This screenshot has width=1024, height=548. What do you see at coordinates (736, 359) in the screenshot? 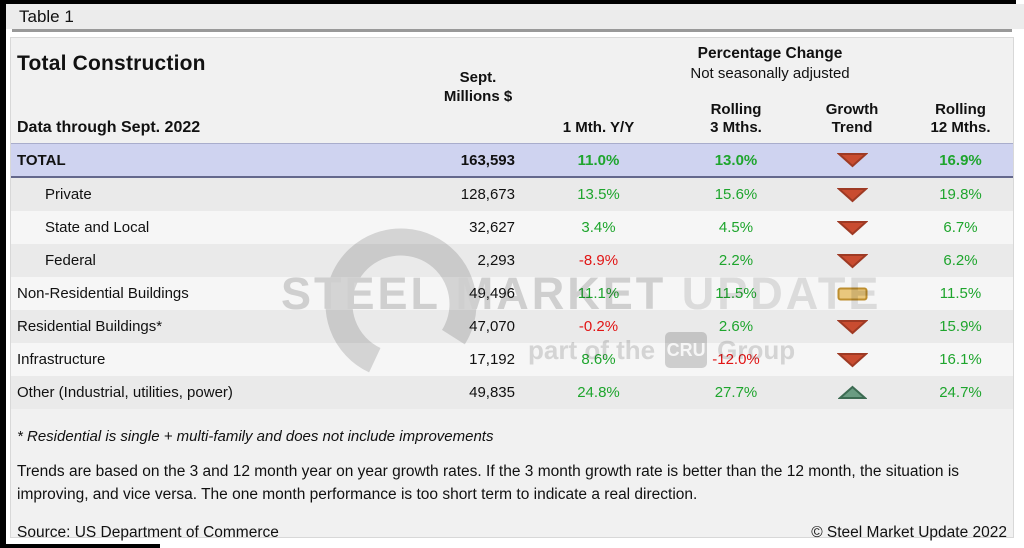
I see `value-rolling-3mths: -12.0%` at bounding box center [736, 359].